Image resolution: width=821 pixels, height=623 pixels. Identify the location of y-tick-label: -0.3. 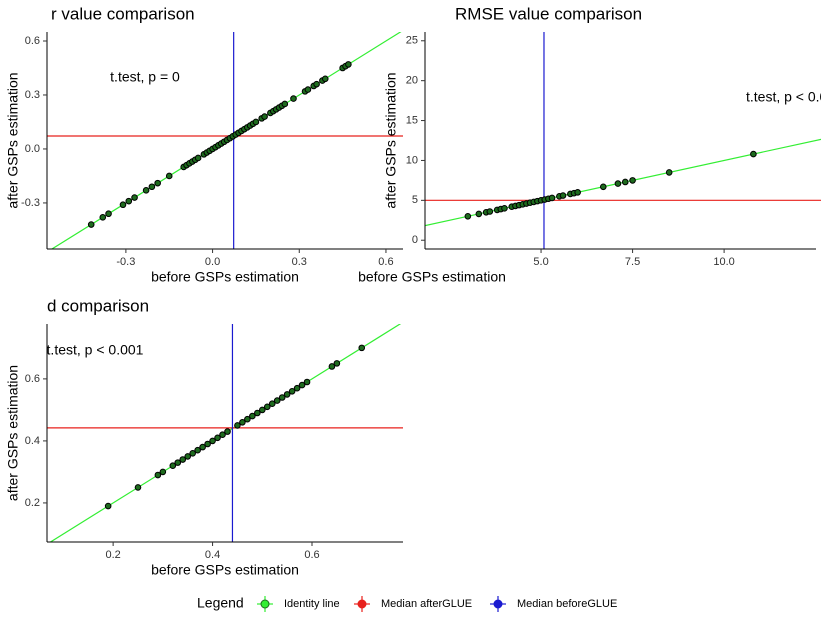
(30, 203).